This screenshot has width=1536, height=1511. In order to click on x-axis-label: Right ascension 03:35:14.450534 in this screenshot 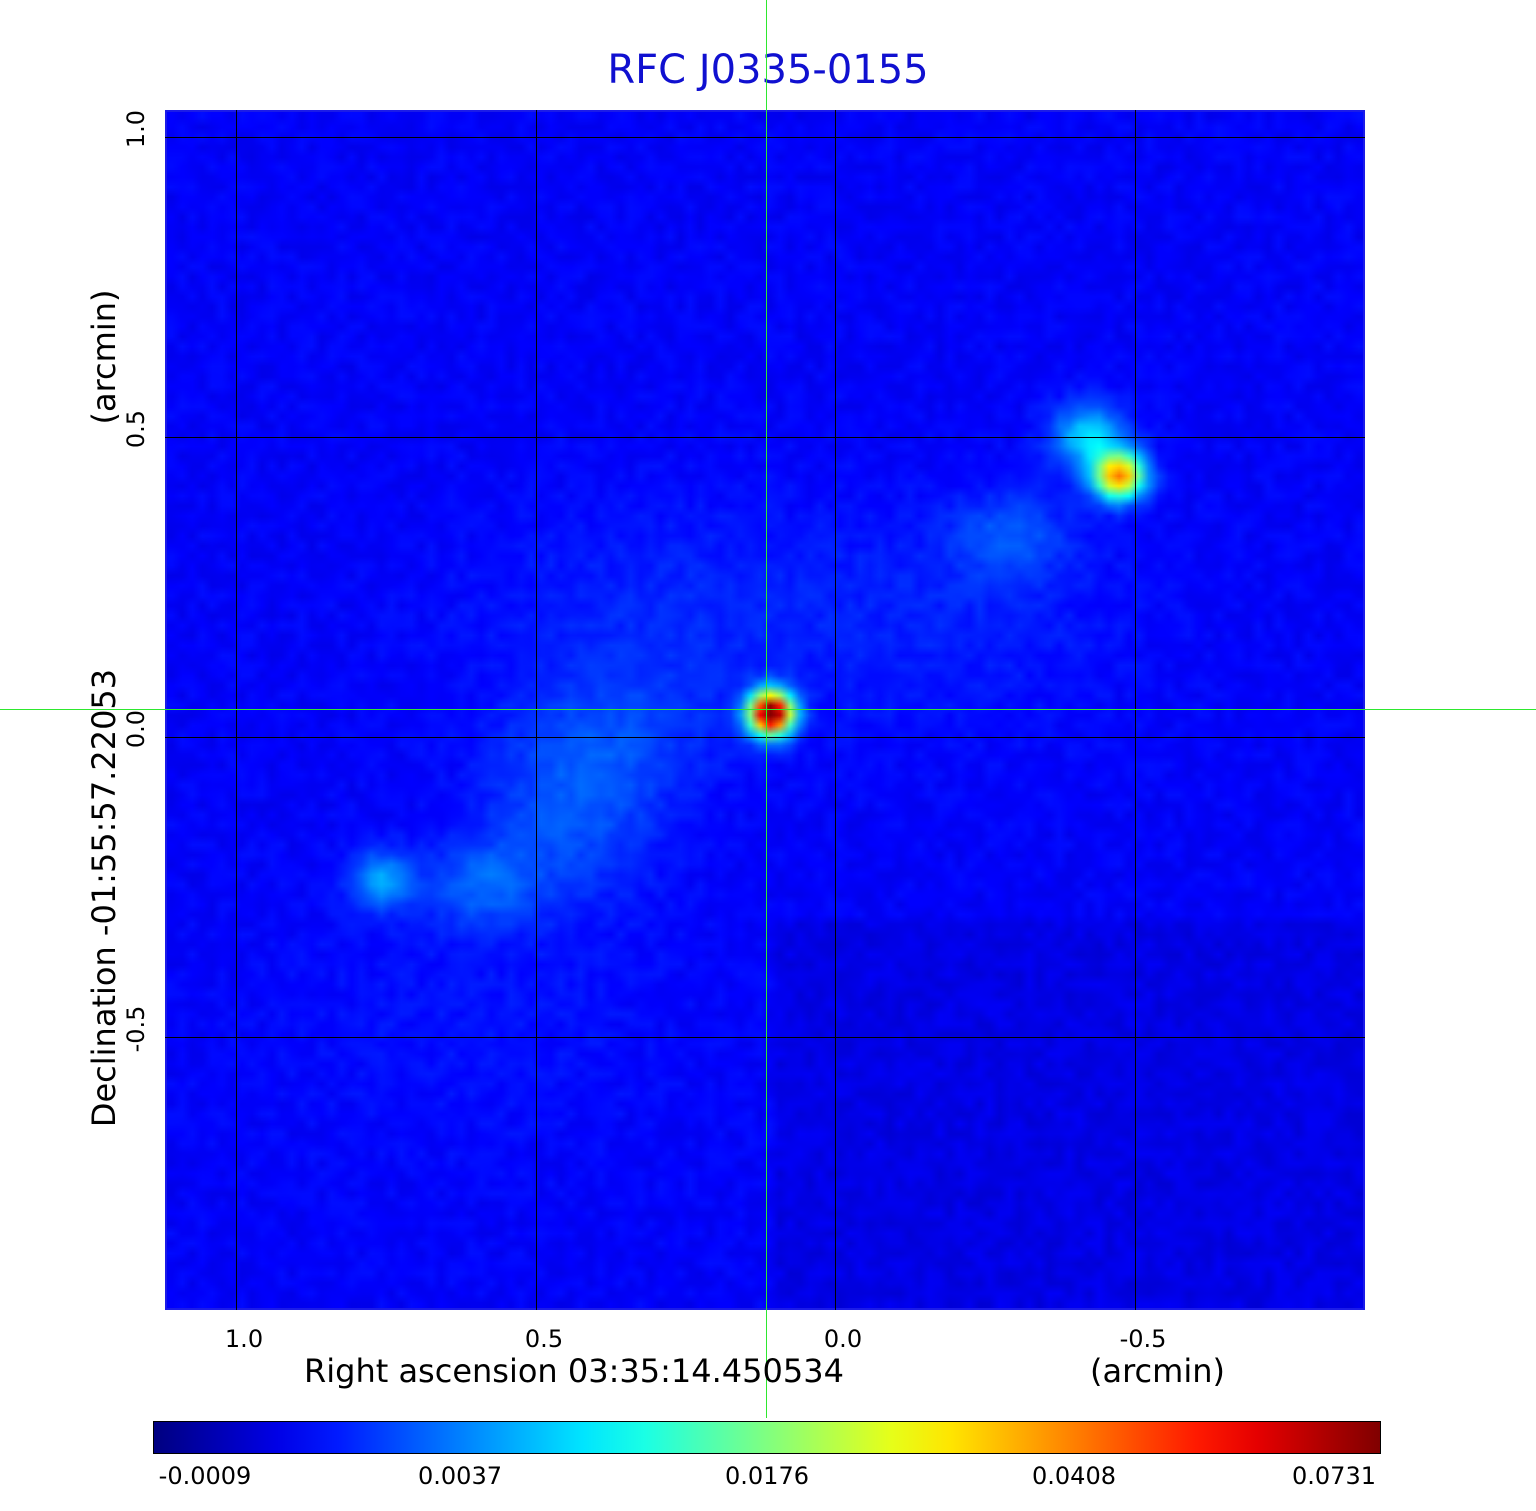, I will do `click(574, 1371)`.